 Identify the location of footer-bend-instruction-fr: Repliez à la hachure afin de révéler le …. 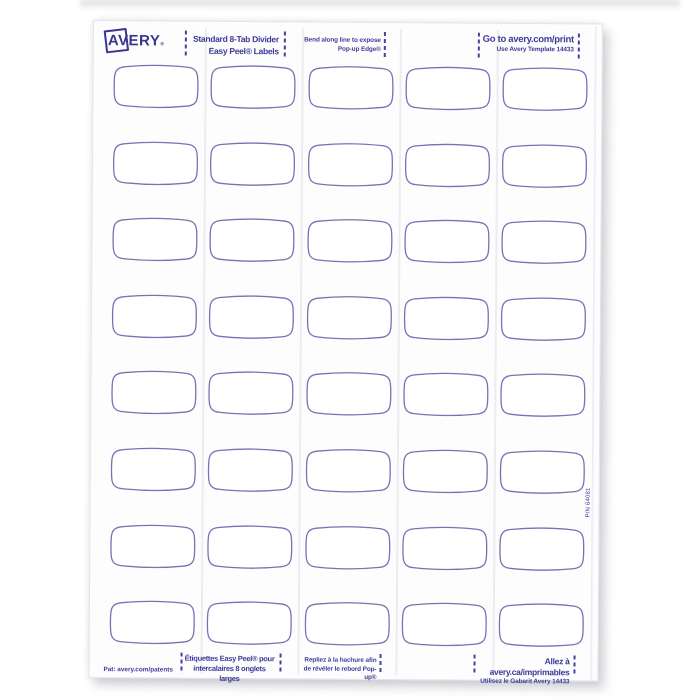
(334, 669).